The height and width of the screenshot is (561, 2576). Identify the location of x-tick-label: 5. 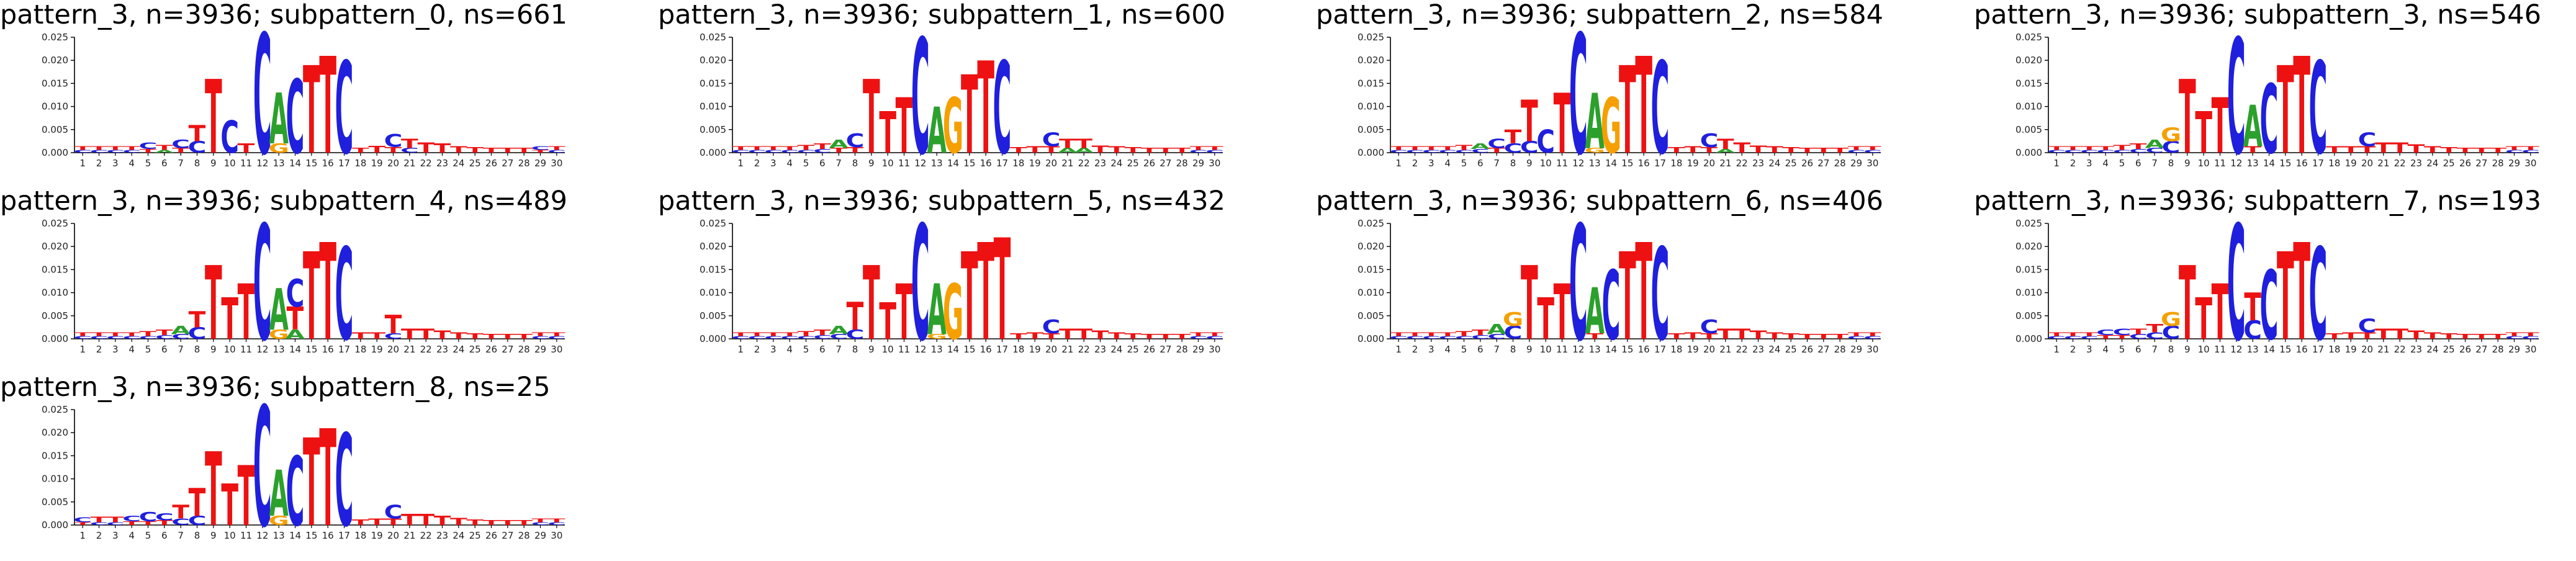
(806, 163).